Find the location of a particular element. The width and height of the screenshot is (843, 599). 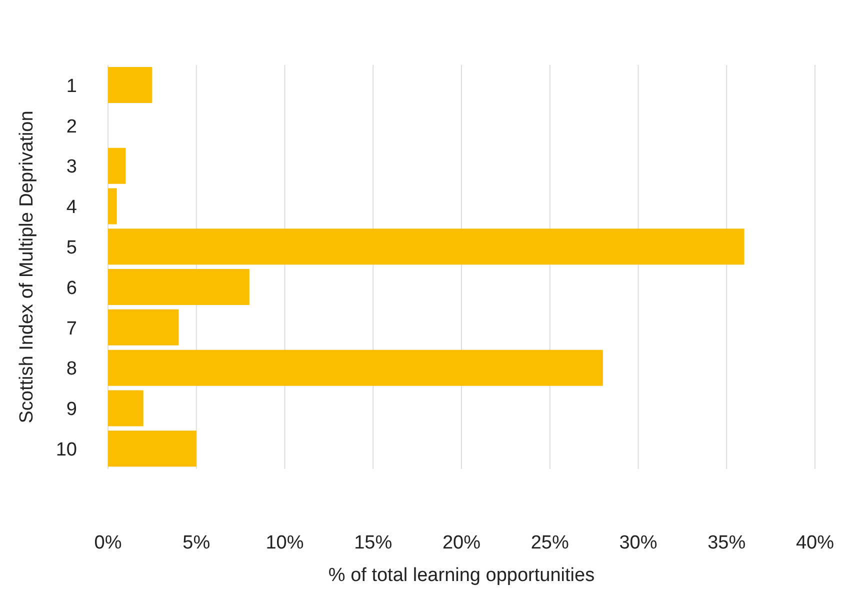

y-tick-label: 10 is located at coordinates (66, 450).